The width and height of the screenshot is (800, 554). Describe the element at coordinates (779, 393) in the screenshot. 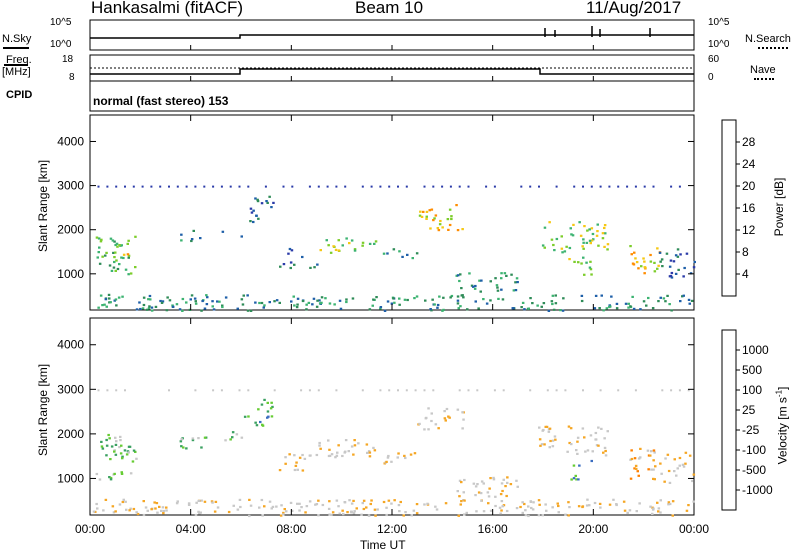

I see `velocity-colorbar-label-exponent: -1` at that location.